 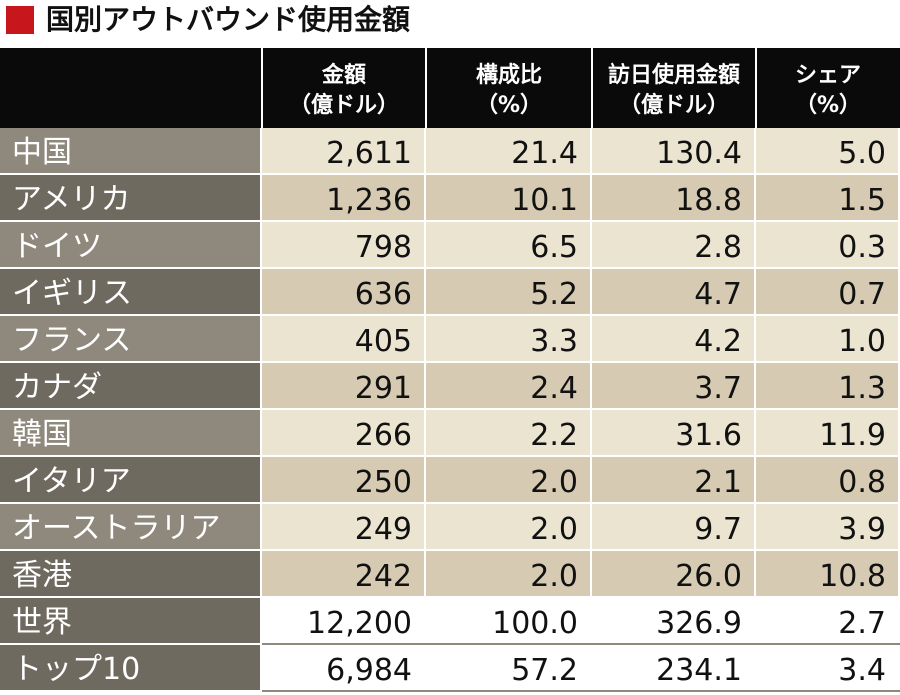 What do you see at coordinates (852, 435) in the screenshot?
I see `cell-value: 11.9` at bounding box center [852, 435].